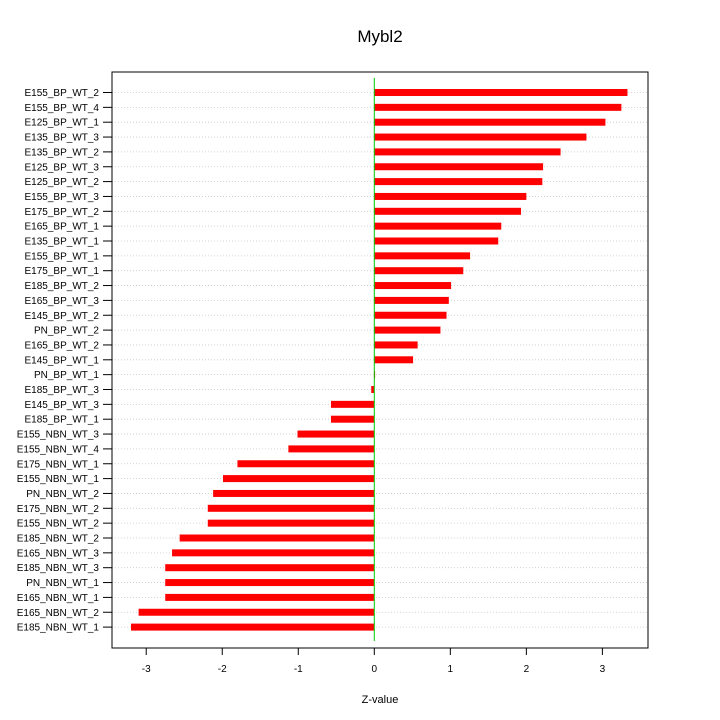  I want to click on x-tick-label: -2, so click(222, 669).